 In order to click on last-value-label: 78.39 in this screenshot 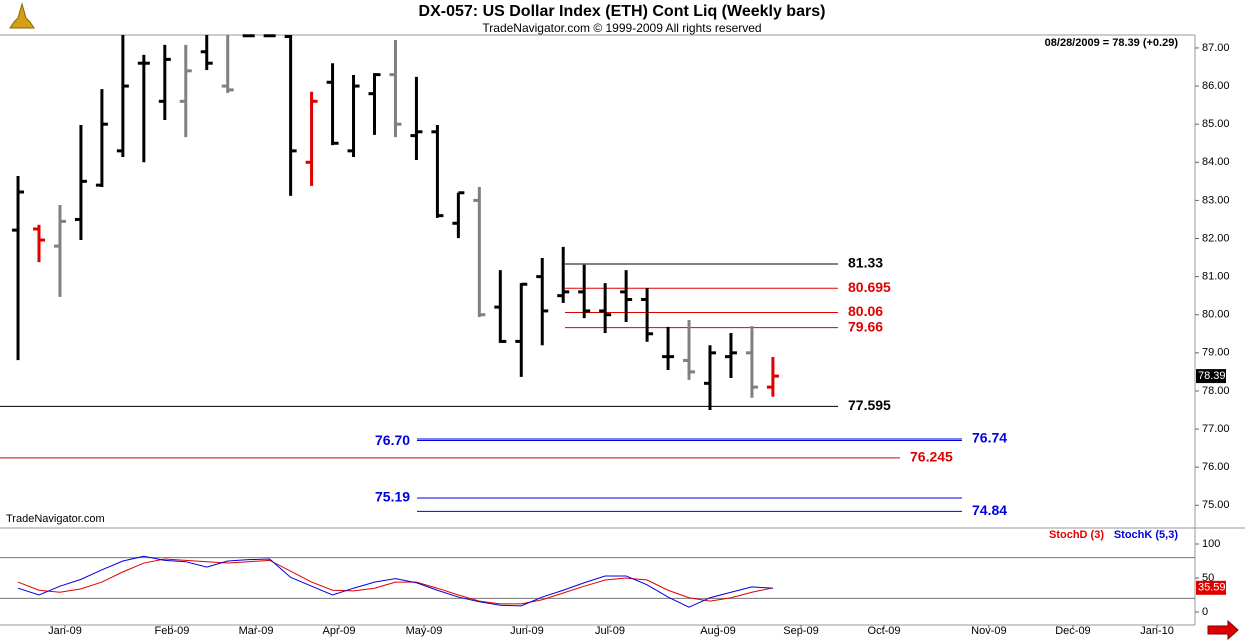, I will do `click(1212, 376)`.